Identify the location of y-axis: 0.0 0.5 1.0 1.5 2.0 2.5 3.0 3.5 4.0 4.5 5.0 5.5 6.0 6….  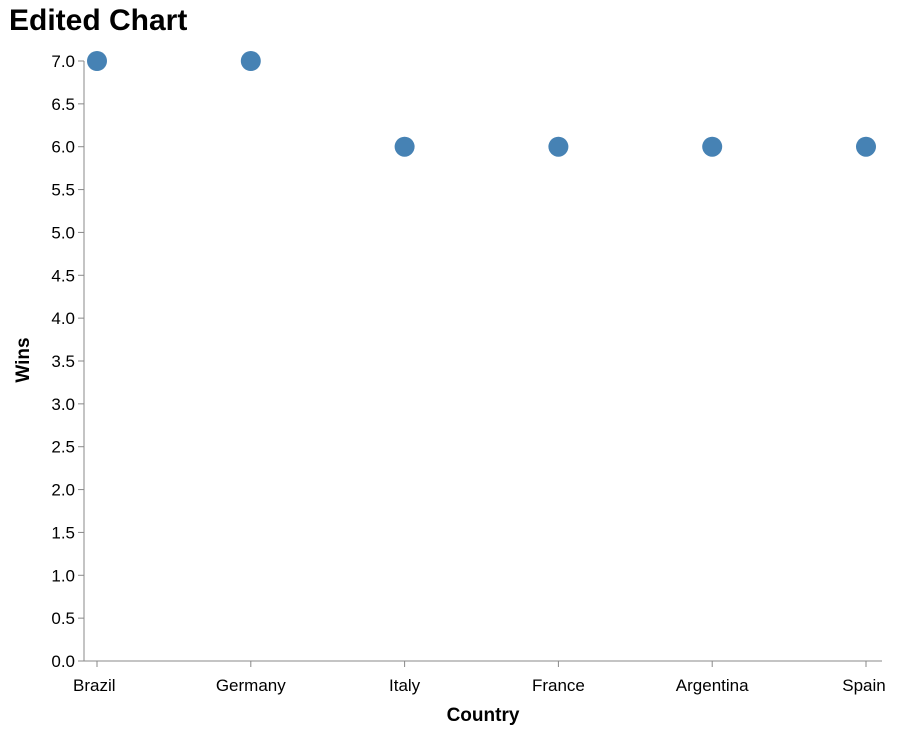
(68, 361).